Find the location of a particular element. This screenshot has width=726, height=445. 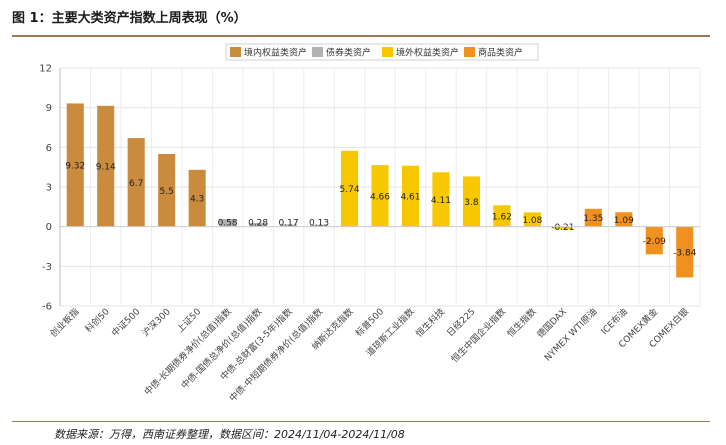

title-divider is located at coordinates (361, 36).